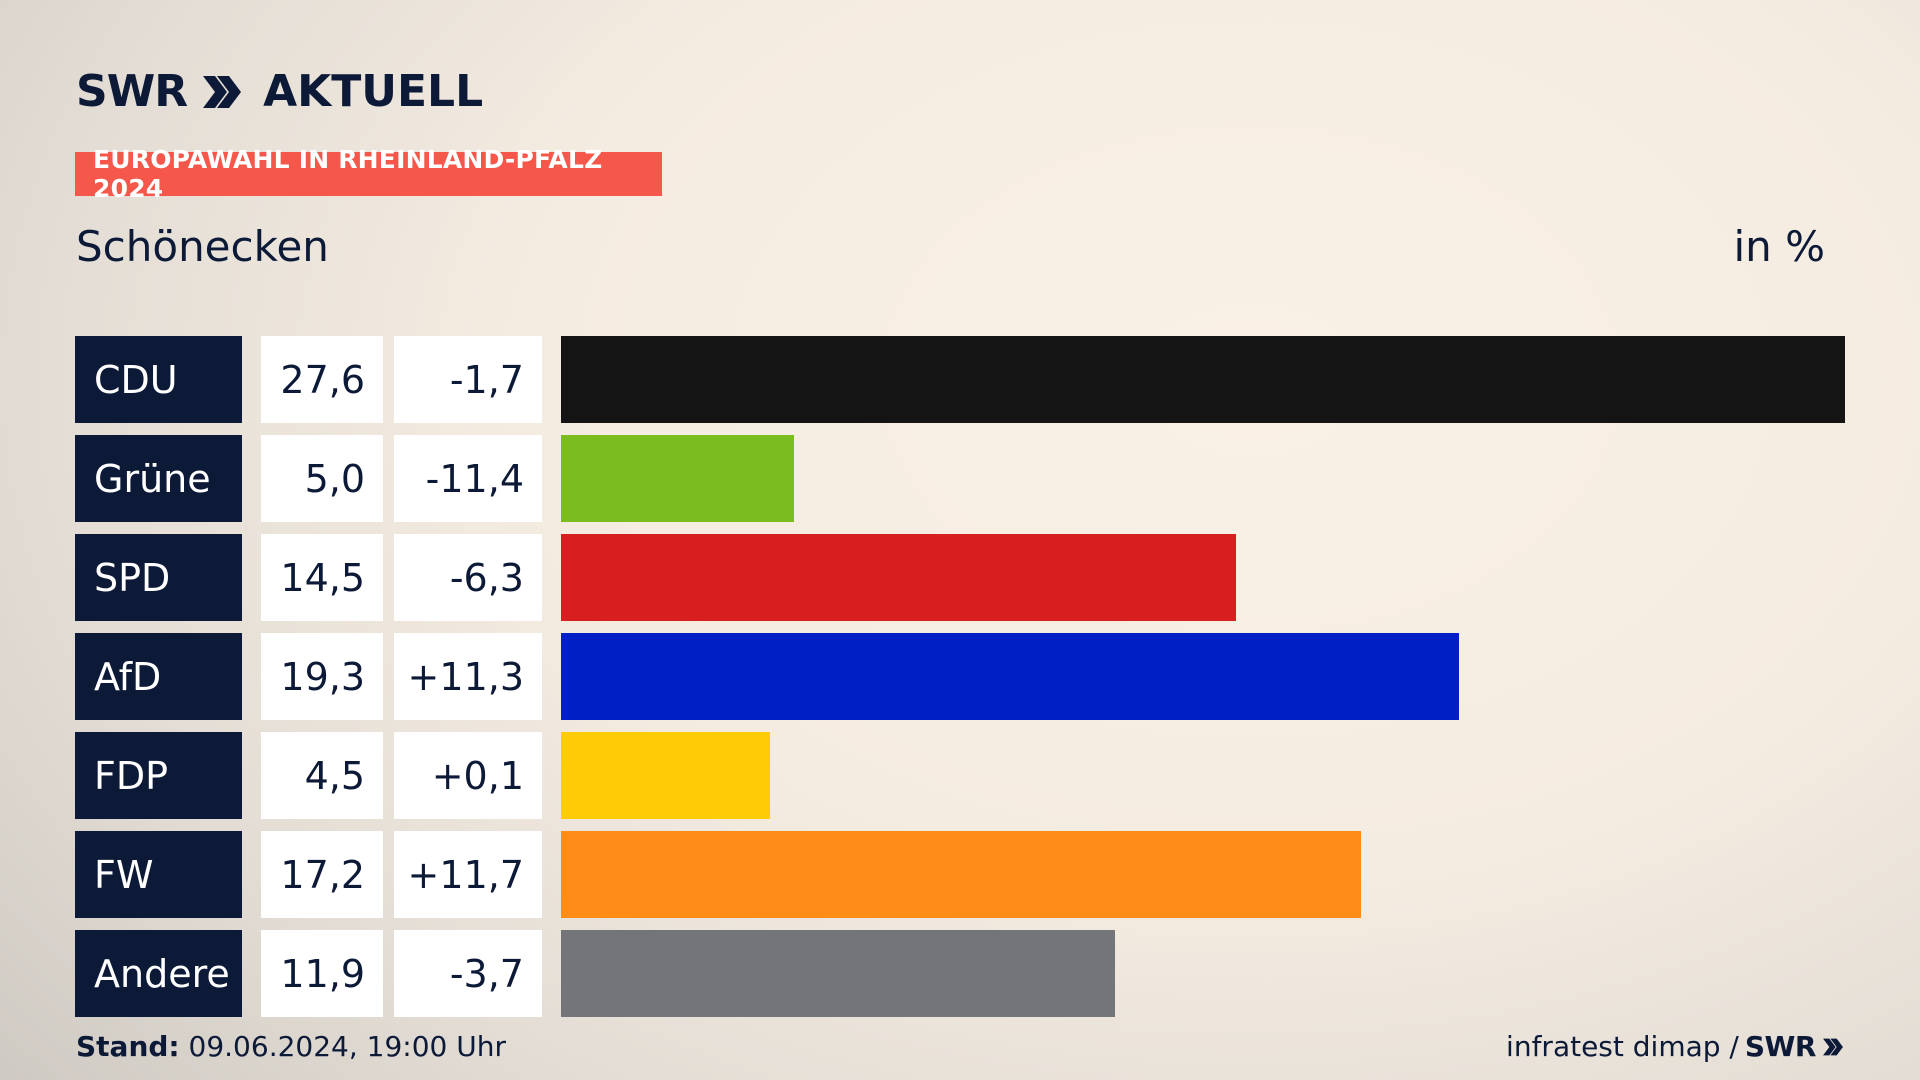  I want to click on result-value: 11,9, so click(322, 973).